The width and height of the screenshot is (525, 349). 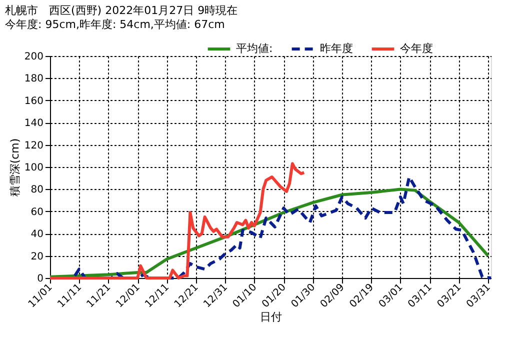 I want to click on y-tick-label: 100, so click(x=34, y=168).